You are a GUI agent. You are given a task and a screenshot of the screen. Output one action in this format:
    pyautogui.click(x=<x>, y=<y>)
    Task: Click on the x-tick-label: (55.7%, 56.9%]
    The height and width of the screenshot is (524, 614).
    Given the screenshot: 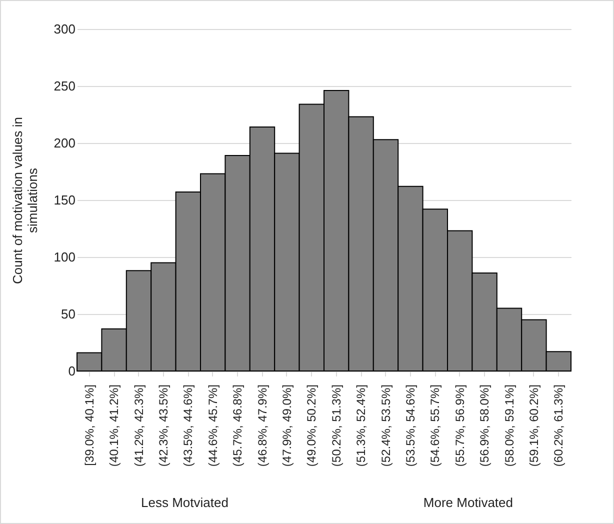 What is the action you would take?
    pyautogui.click(x=459, y=425)
    